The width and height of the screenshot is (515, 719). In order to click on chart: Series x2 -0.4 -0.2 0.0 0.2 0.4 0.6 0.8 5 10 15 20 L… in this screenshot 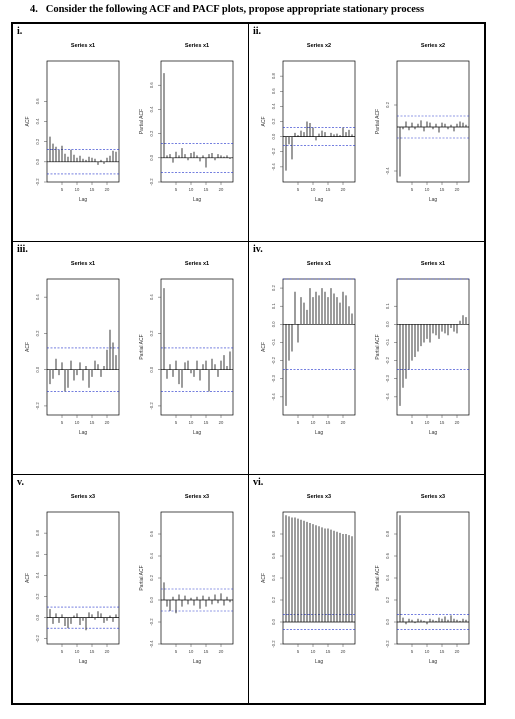, I will do `click(308, 123)`.